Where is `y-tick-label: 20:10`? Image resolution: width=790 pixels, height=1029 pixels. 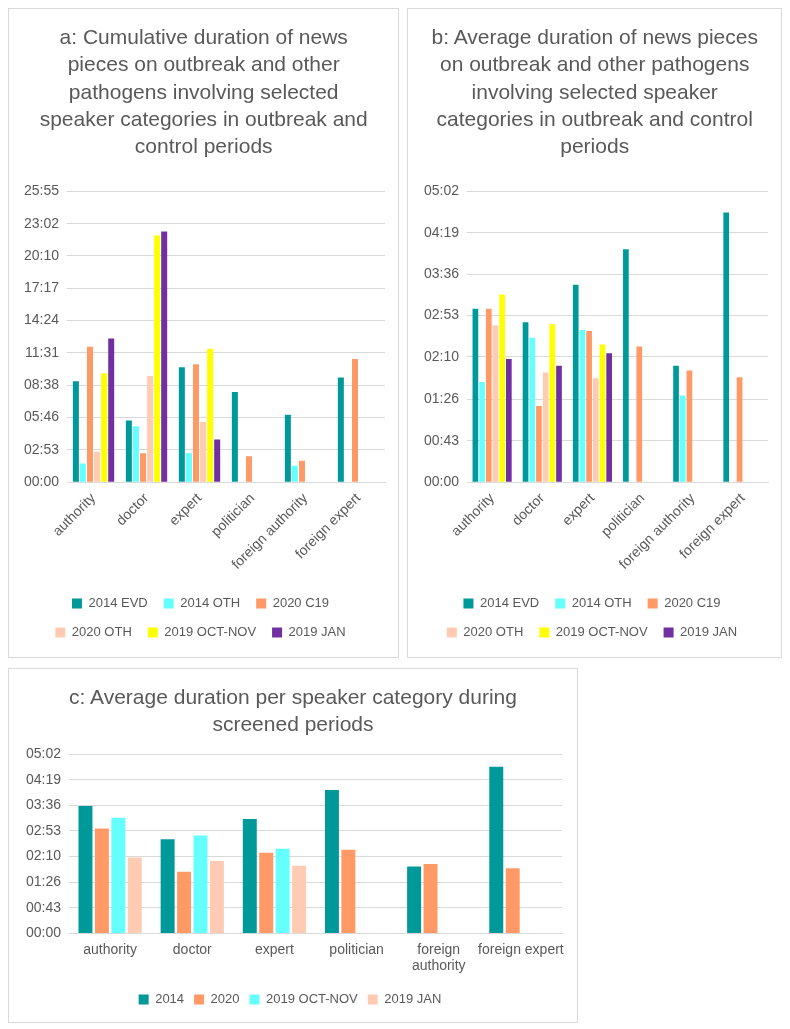
y-tick-label: 20:10 is located at coordinates (42, 254).